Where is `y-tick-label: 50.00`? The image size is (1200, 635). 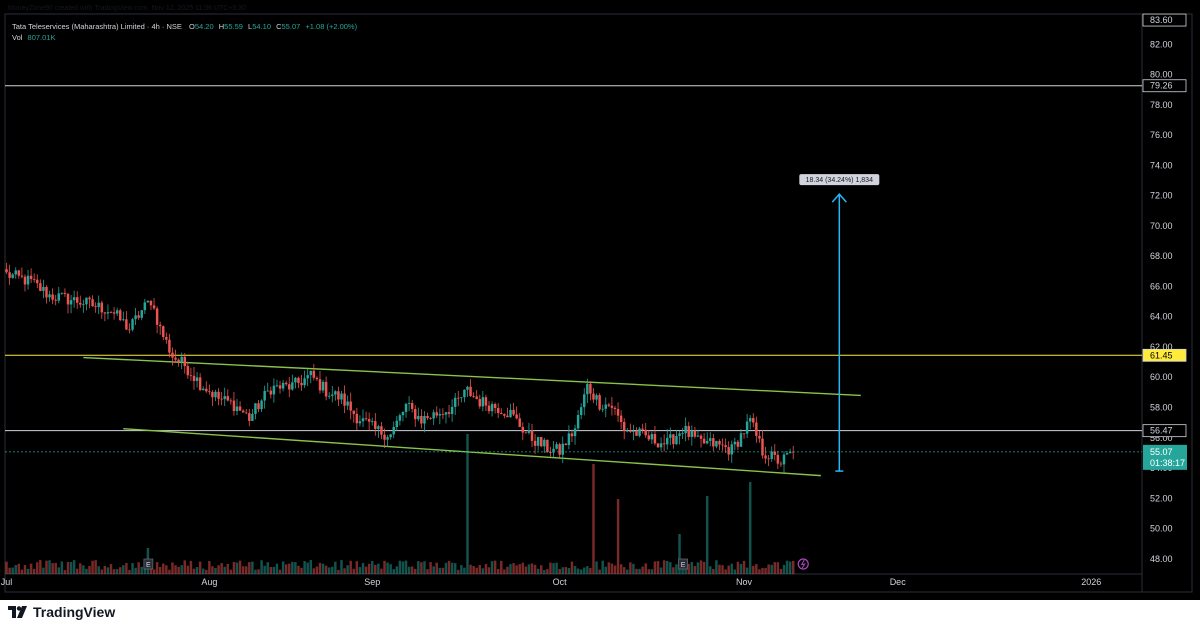 y-tick-label: 50.00 is located at coordinates (1161, 529).